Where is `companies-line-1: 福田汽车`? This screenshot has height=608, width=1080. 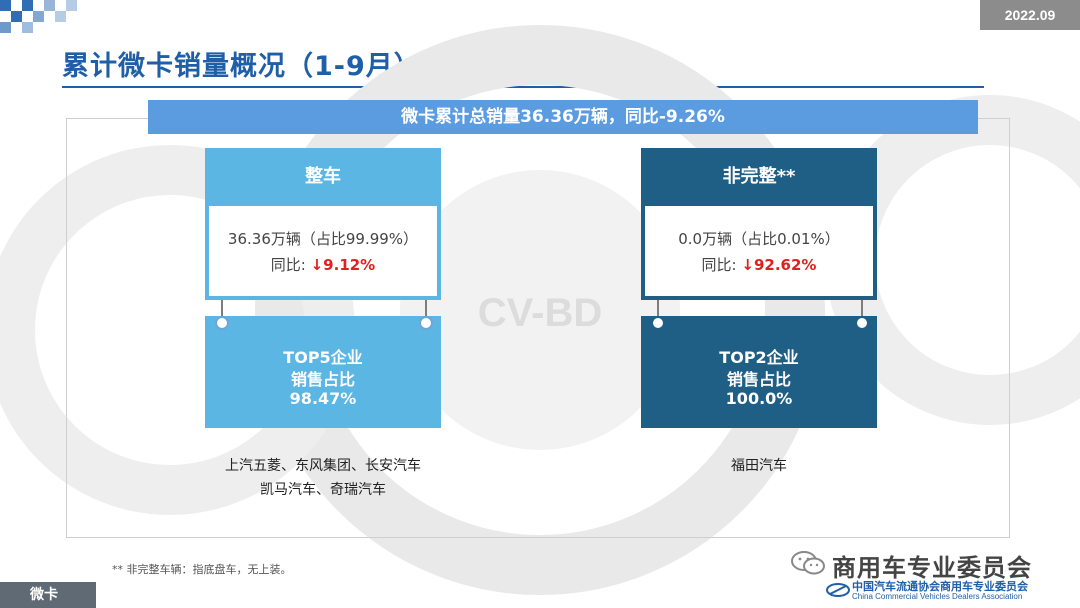
companies-line-1: 福田汽车 is located at coordinates (759, 466).